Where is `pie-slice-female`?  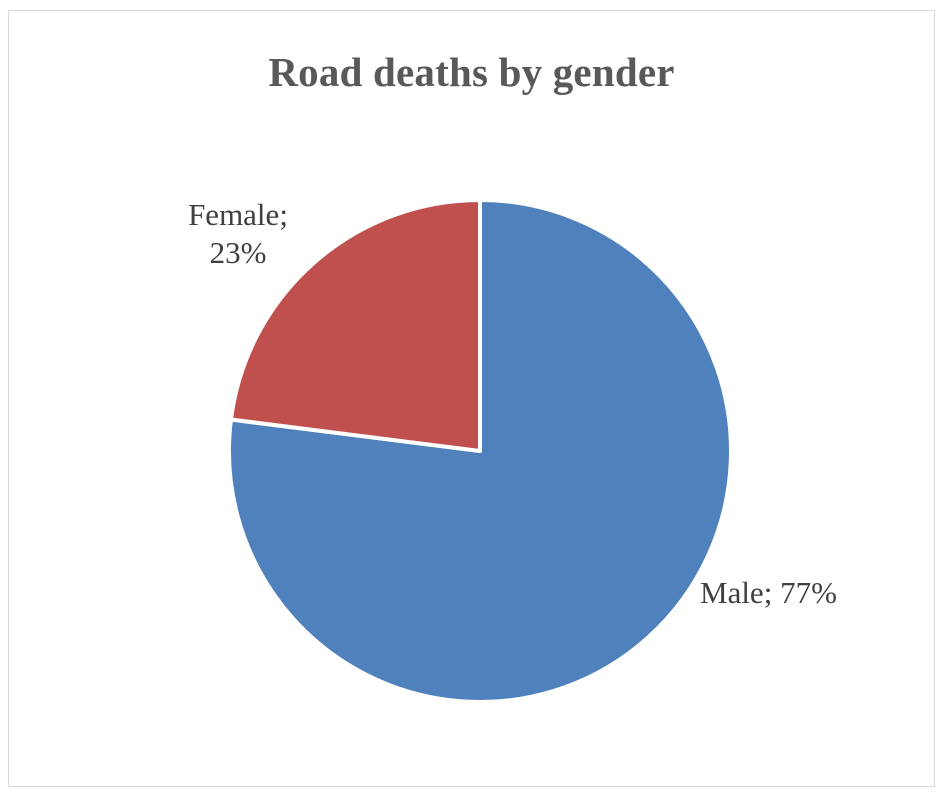 pie-slice-female is located at coordinates (355, 325).